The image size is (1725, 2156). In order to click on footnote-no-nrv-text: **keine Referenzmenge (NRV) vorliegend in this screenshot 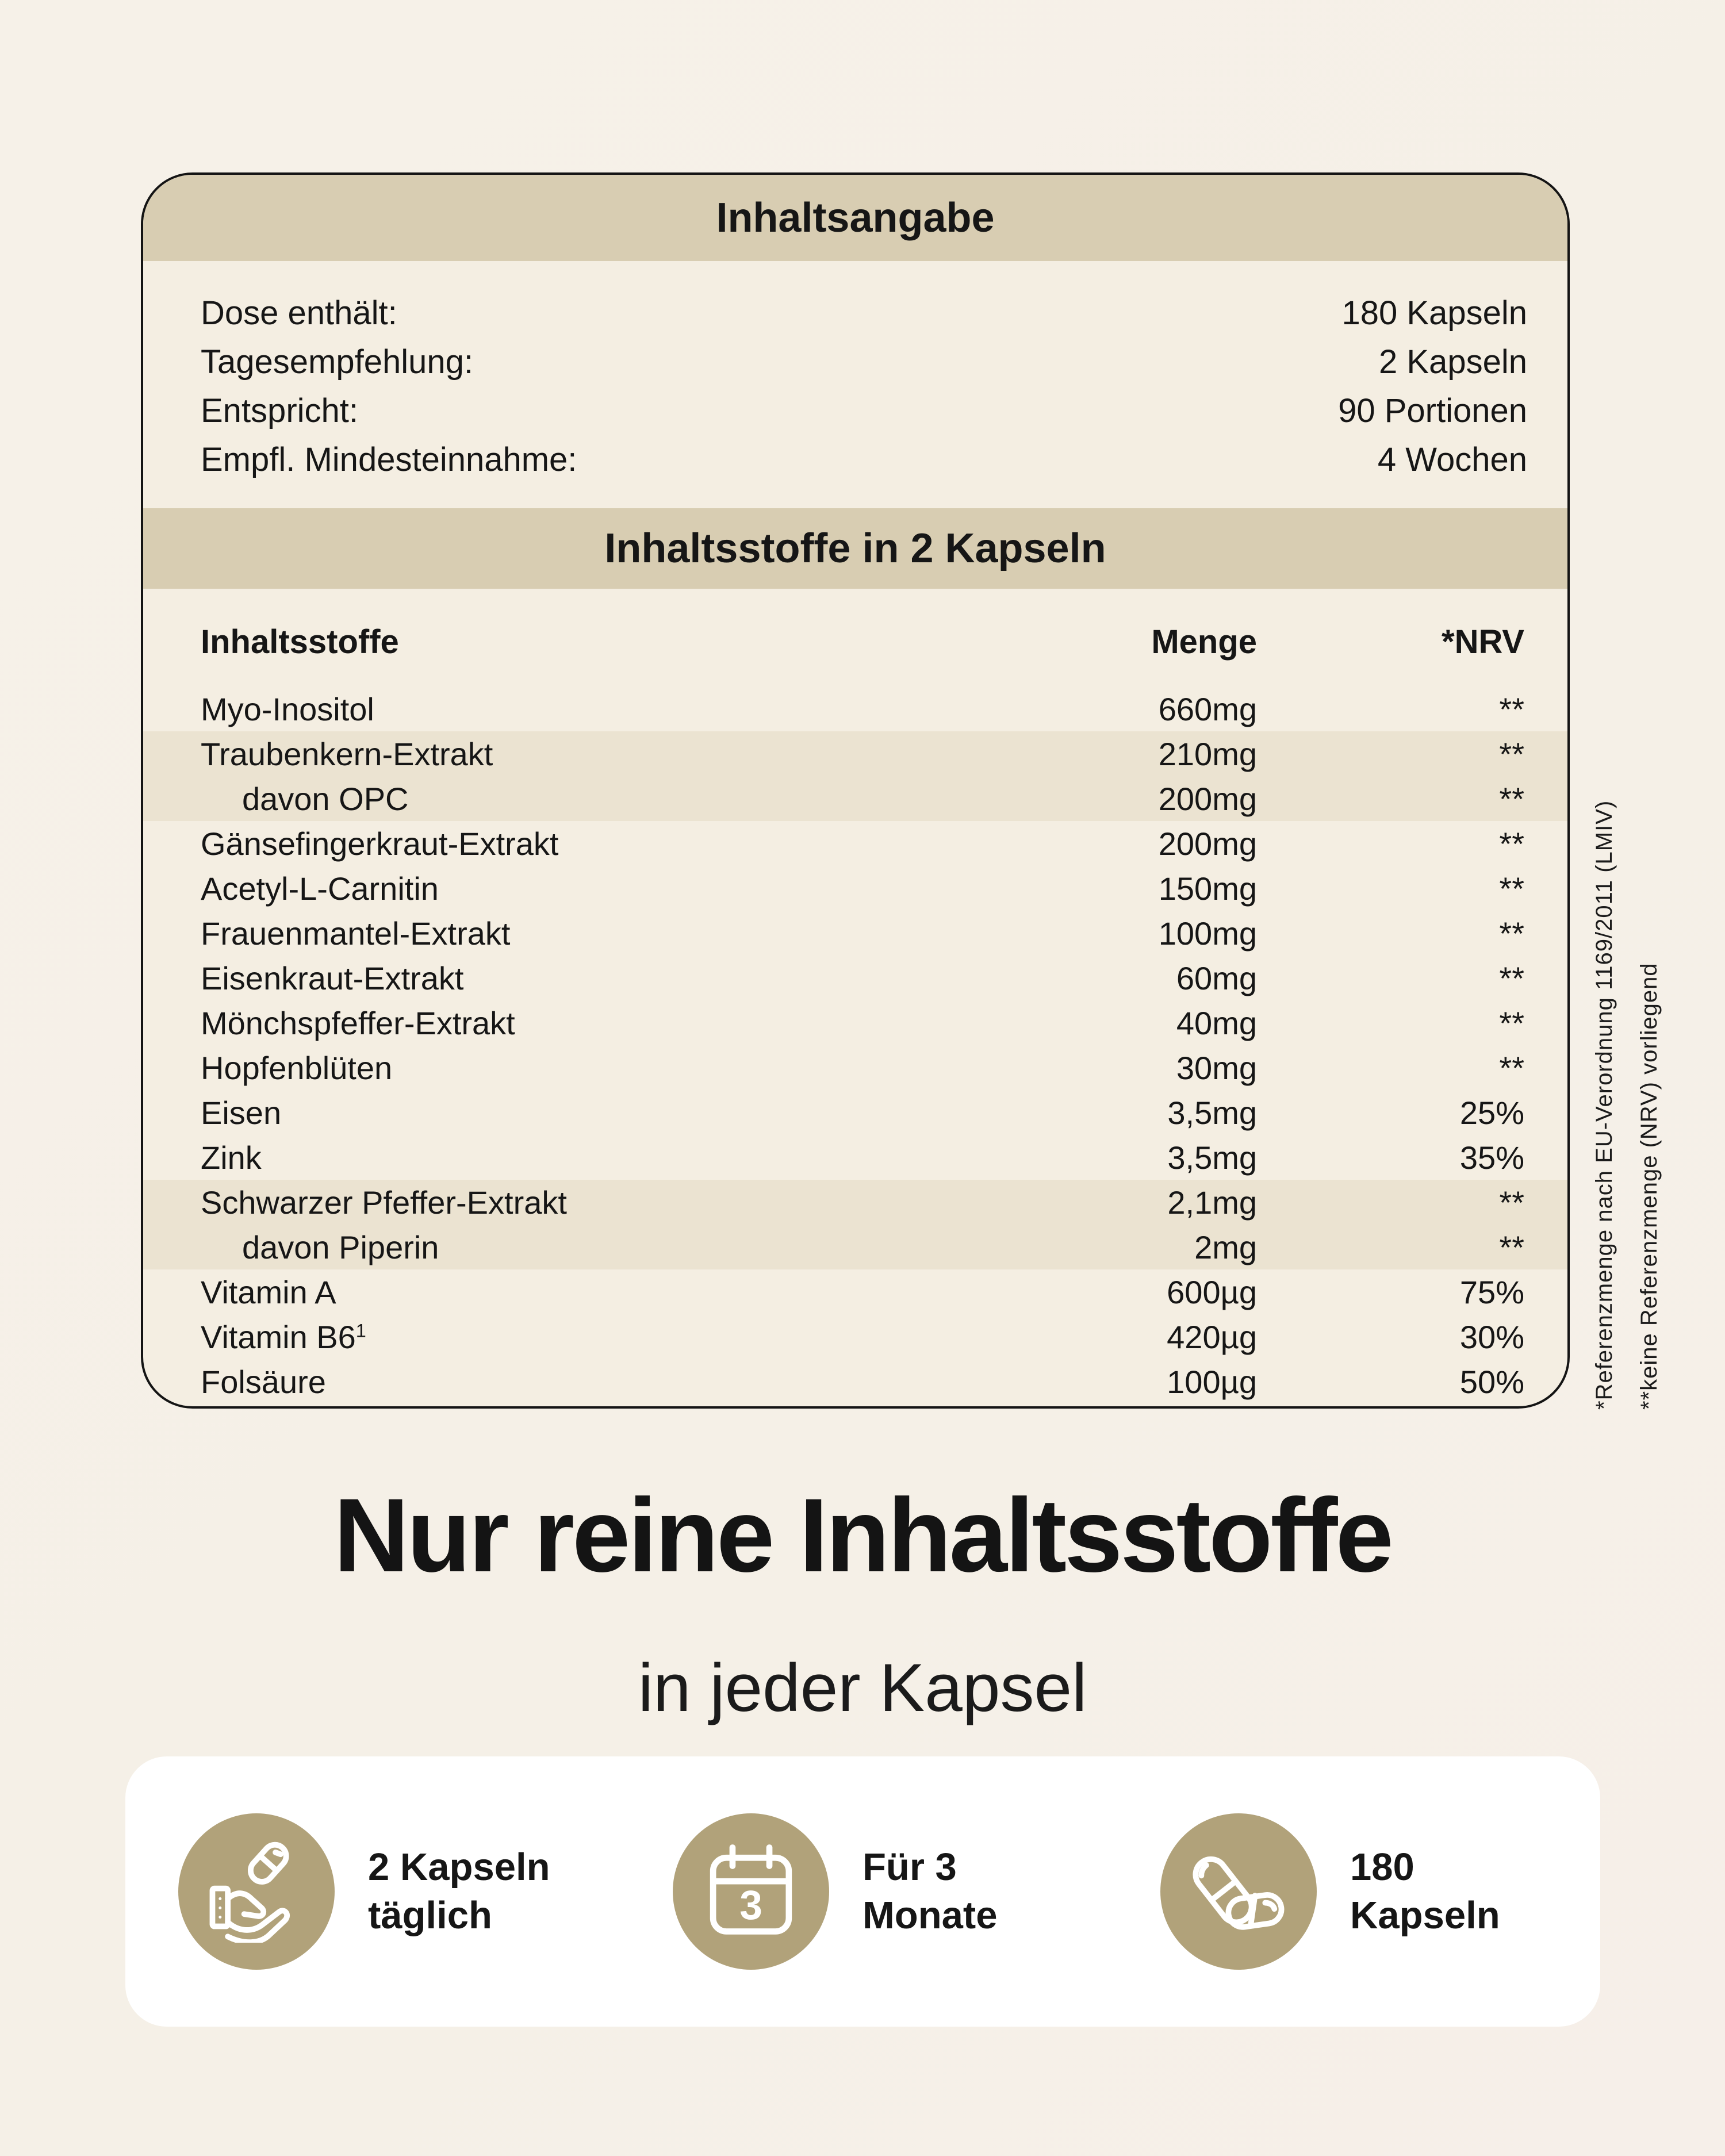, I will do `click(1649, 1186)`.